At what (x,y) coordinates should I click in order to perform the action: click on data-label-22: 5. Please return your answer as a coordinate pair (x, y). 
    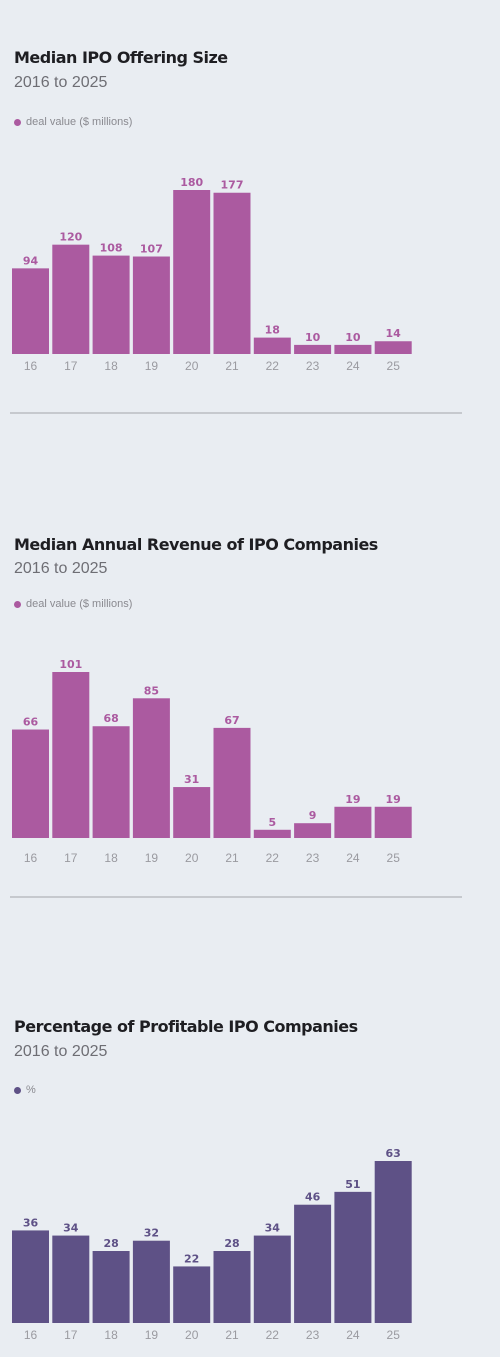
    Looking at the image, I should click on (272, 822).